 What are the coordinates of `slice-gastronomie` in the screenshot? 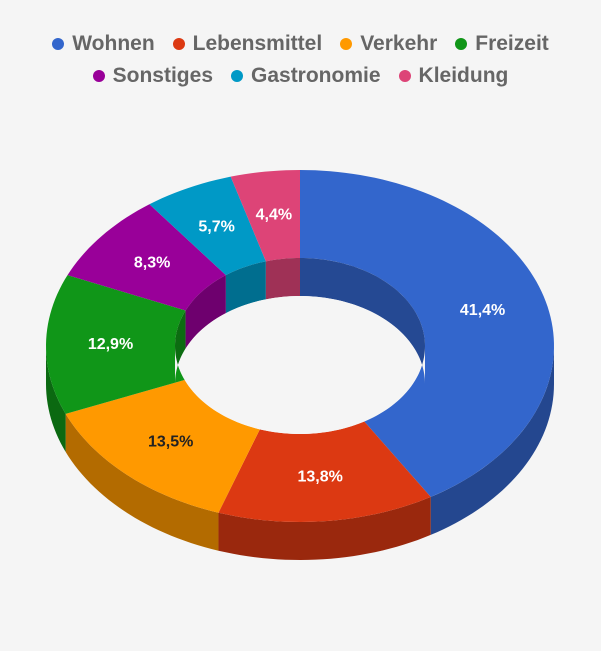 It's located at (207, 226).